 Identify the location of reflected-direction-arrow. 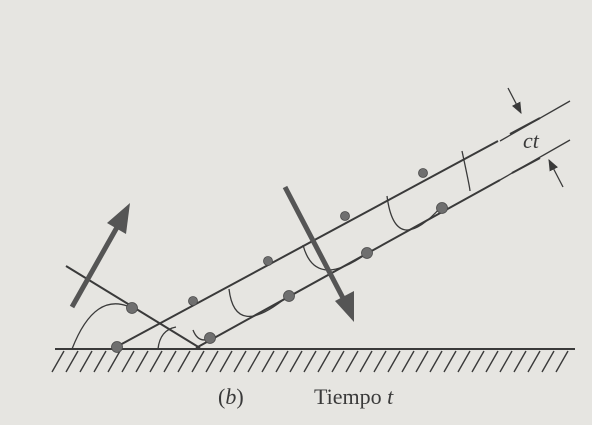
(318, 253).